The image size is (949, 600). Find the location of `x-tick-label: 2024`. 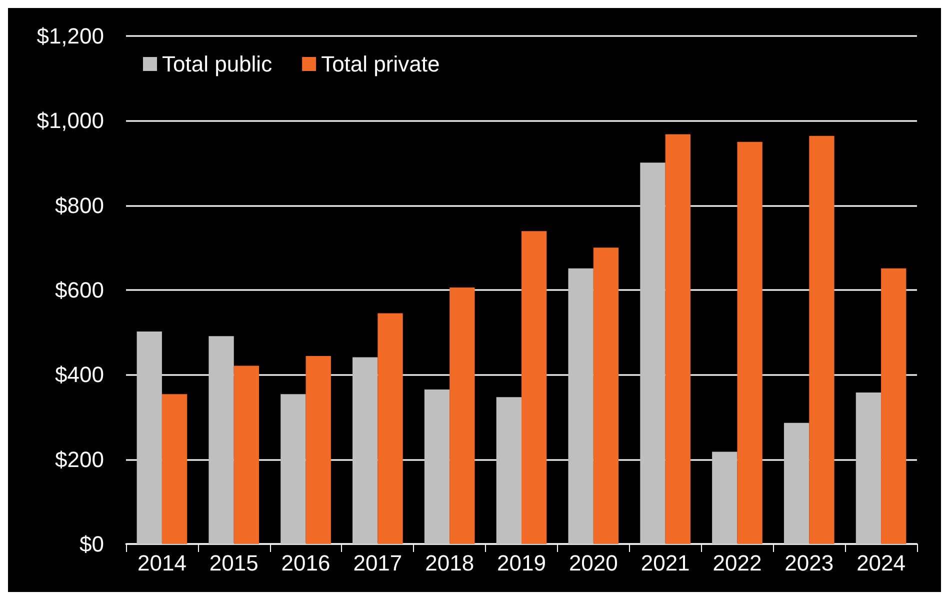

x-tick-label: 2024 is located at coordinates (881, 563).